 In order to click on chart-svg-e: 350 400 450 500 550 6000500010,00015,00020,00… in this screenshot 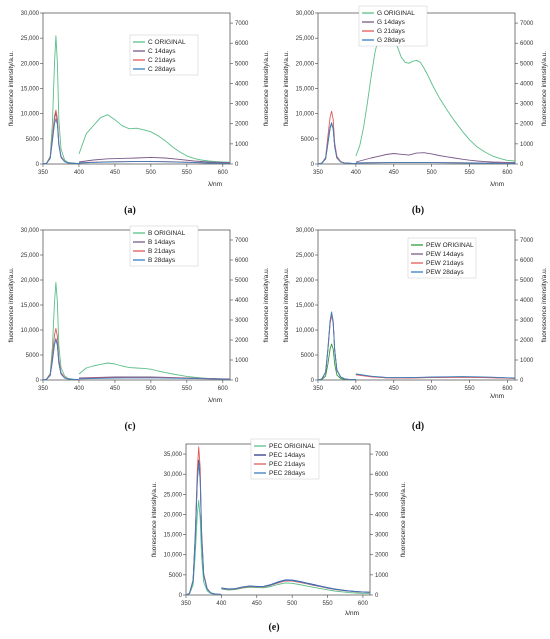, I will do `click(279, 527)`.